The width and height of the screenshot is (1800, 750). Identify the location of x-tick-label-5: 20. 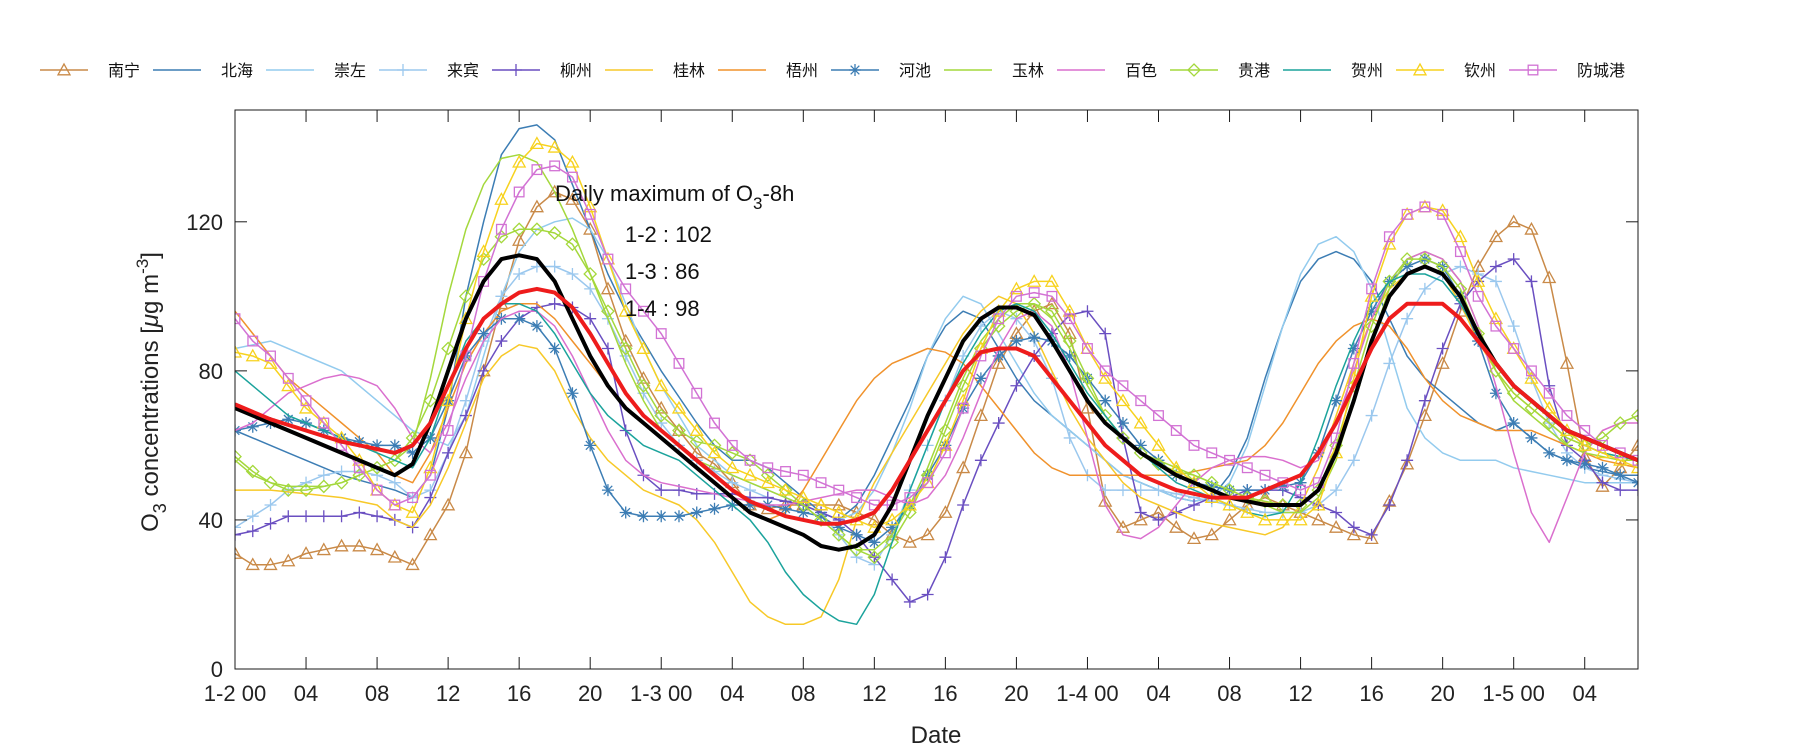
(590, 693).